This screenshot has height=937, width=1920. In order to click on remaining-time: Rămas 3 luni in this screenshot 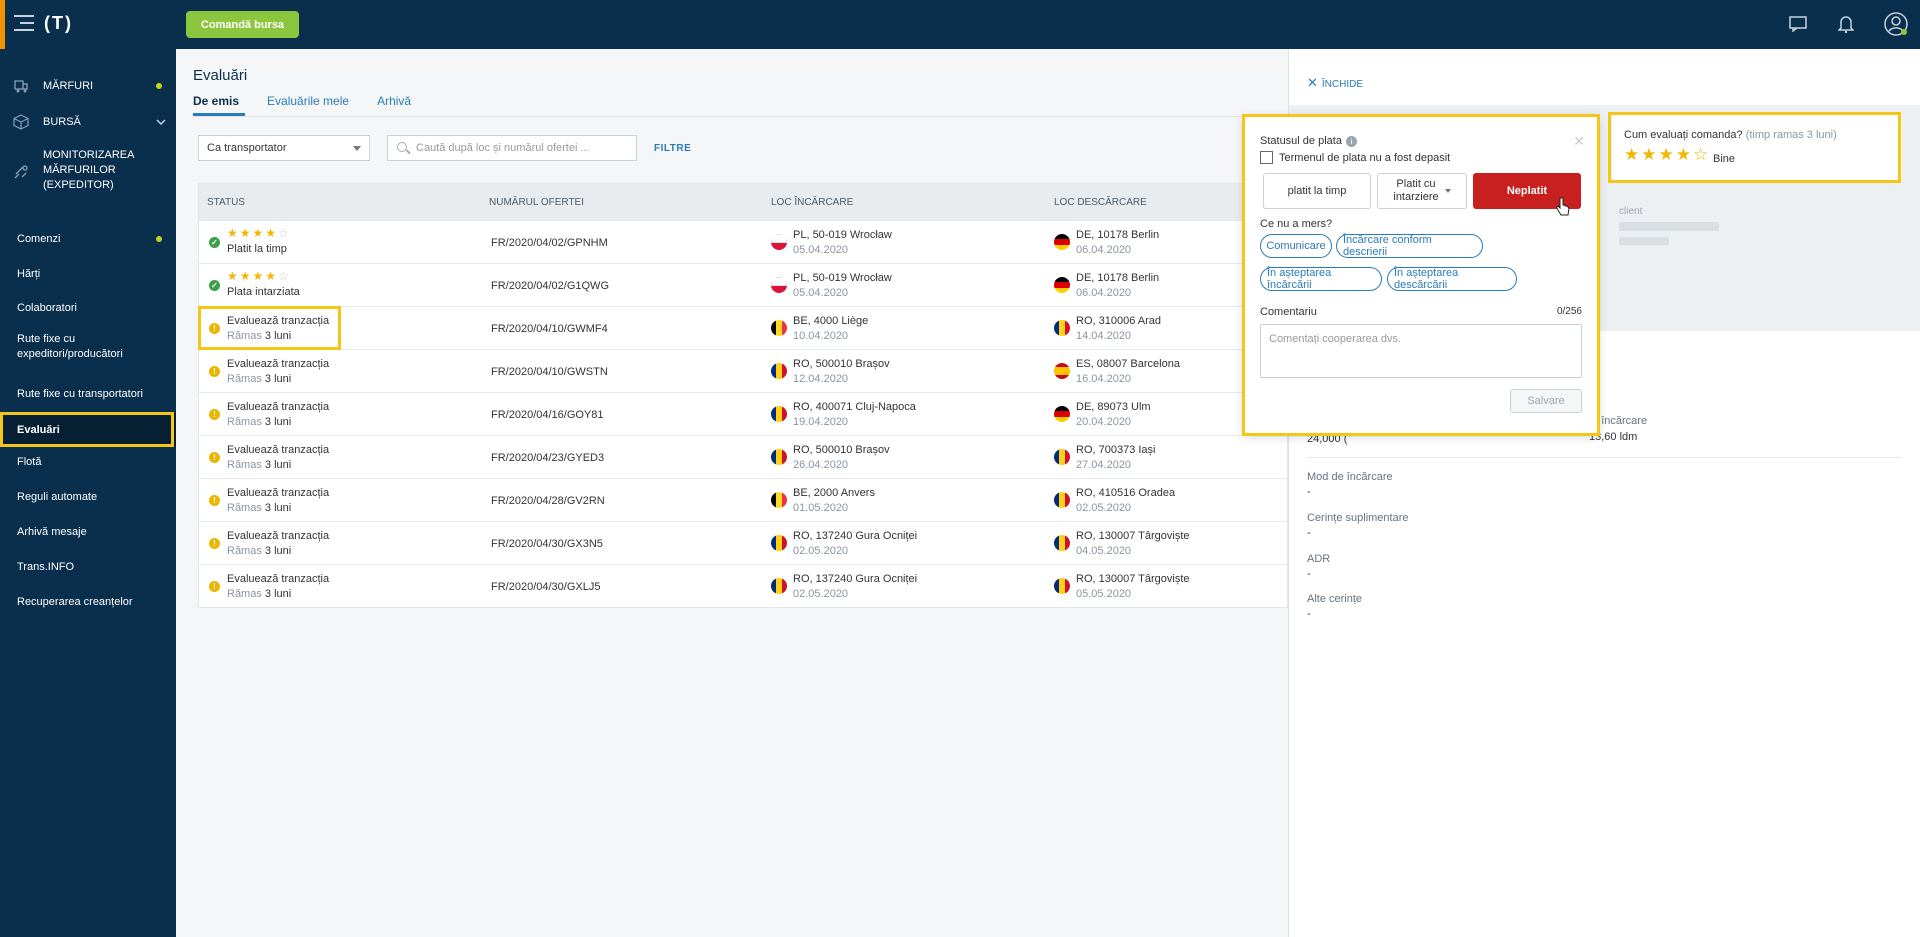, I will do `click(259, 379)`.